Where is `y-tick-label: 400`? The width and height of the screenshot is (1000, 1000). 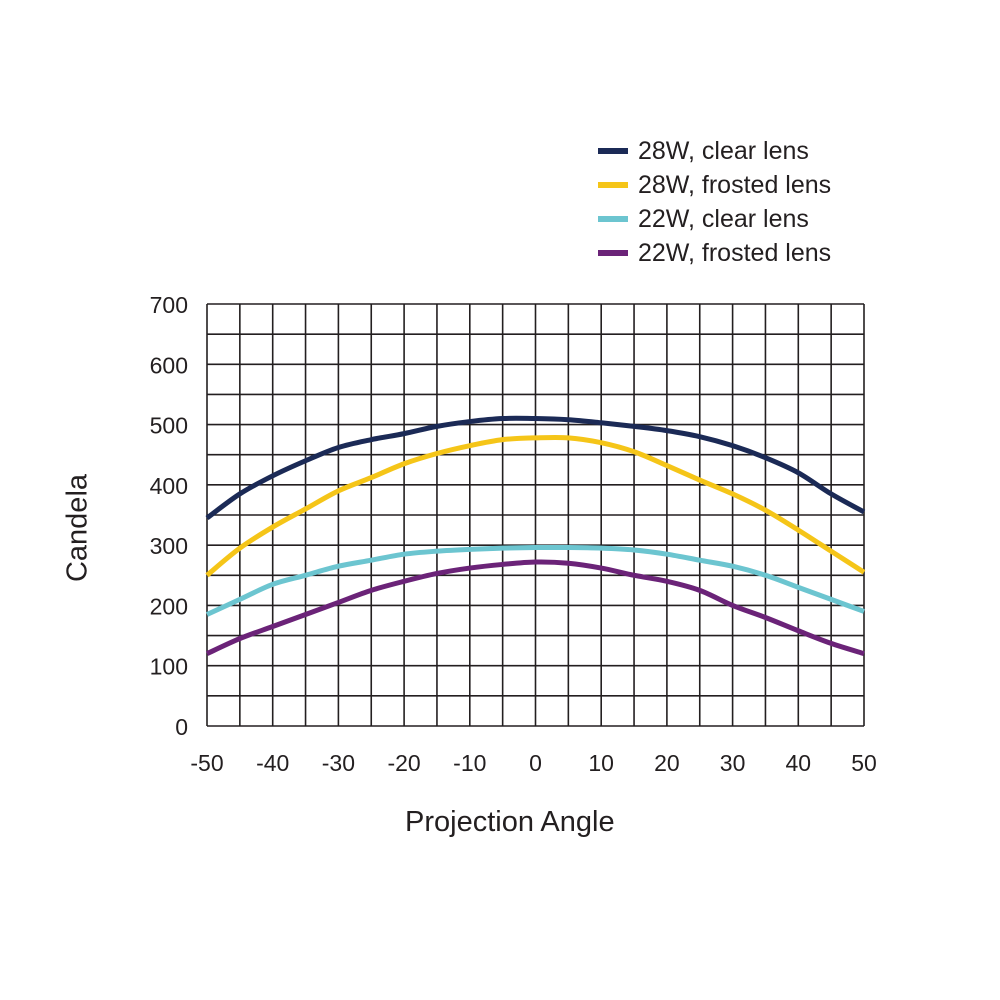 y-tick-label: 400 is located at coordinates (169, 486).